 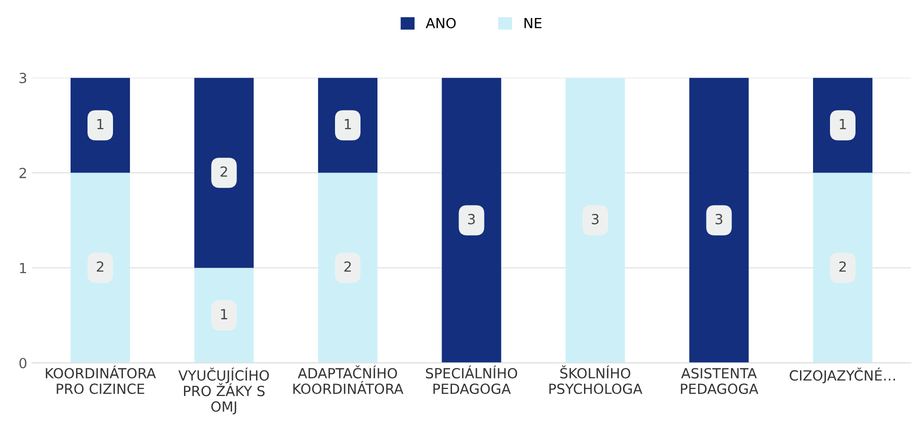 What do you see at coordinates (533, 23) in the screenshot?
I see `legend-label: NE` at bounding box center [533, 23].